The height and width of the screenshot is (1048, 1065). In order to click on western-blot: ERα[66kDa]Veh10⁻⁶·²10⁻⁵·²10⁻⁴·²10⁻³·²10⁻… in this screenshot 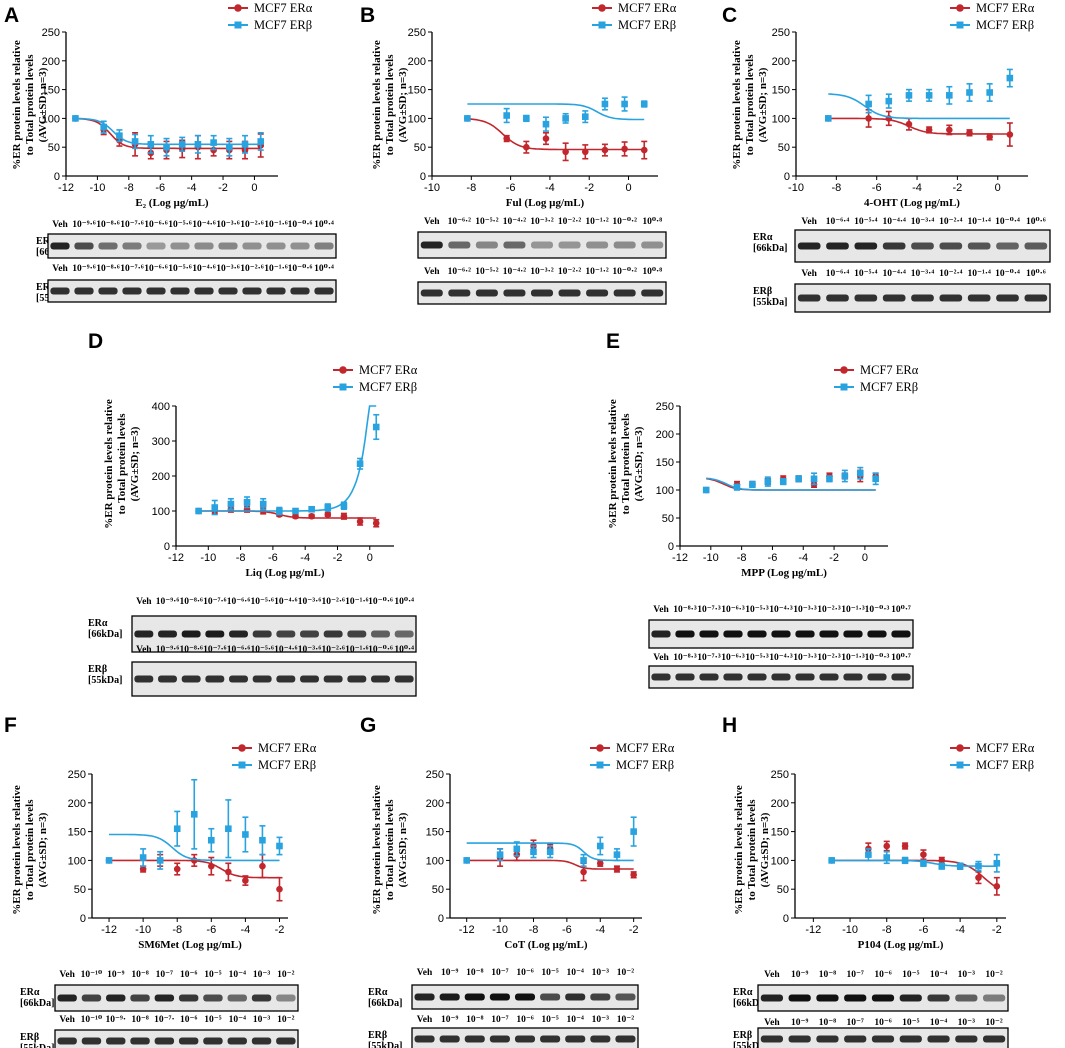, I will do `click(542, 261)`.